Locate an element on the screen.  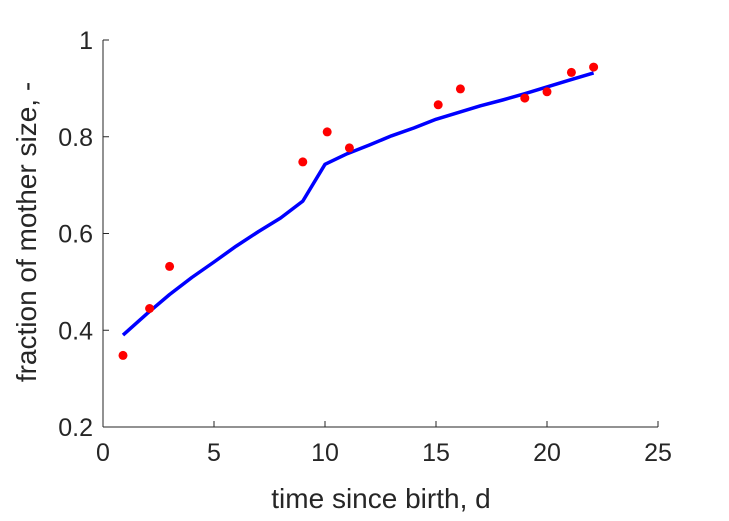
y-tick-label: 0.8 is located at coordinates (75, 138).